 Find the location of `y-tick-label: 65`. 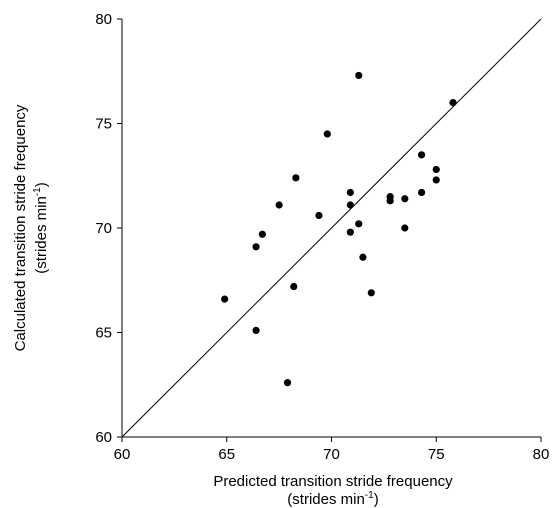

y-tick-label: 65 is located at coordinates (103, 333).